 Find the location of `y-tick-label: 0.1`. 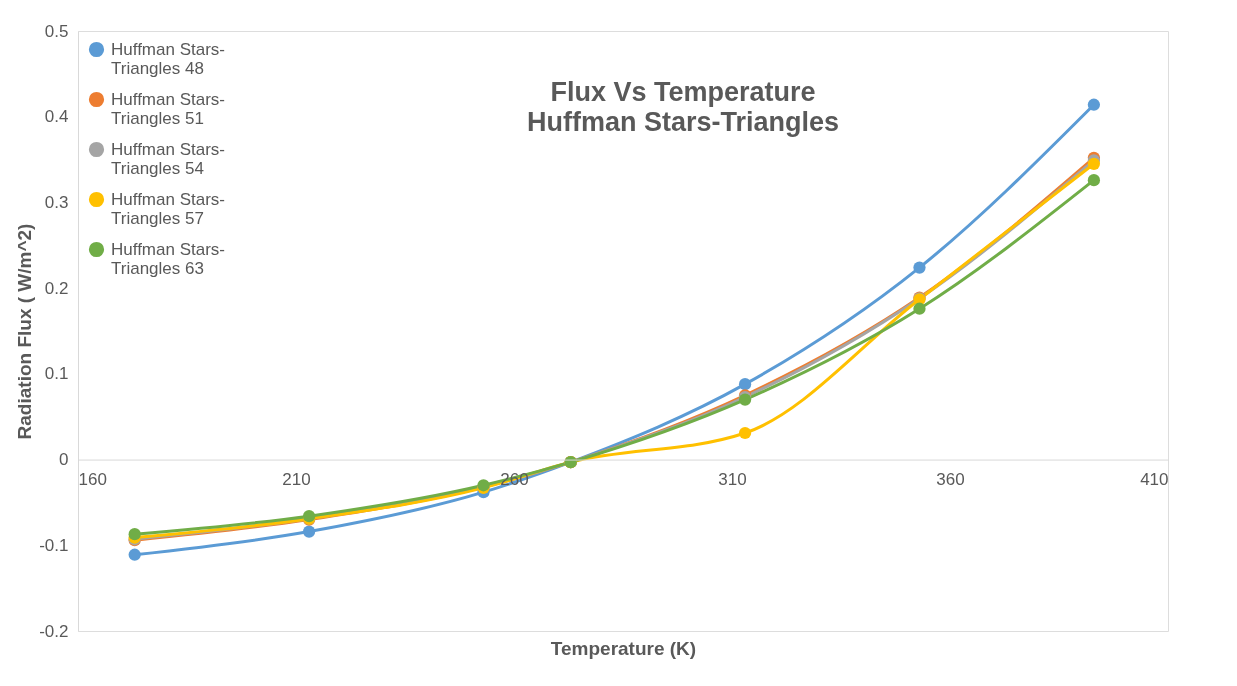

y-tick-label: 0.1 is located at coordinates (56, 374).